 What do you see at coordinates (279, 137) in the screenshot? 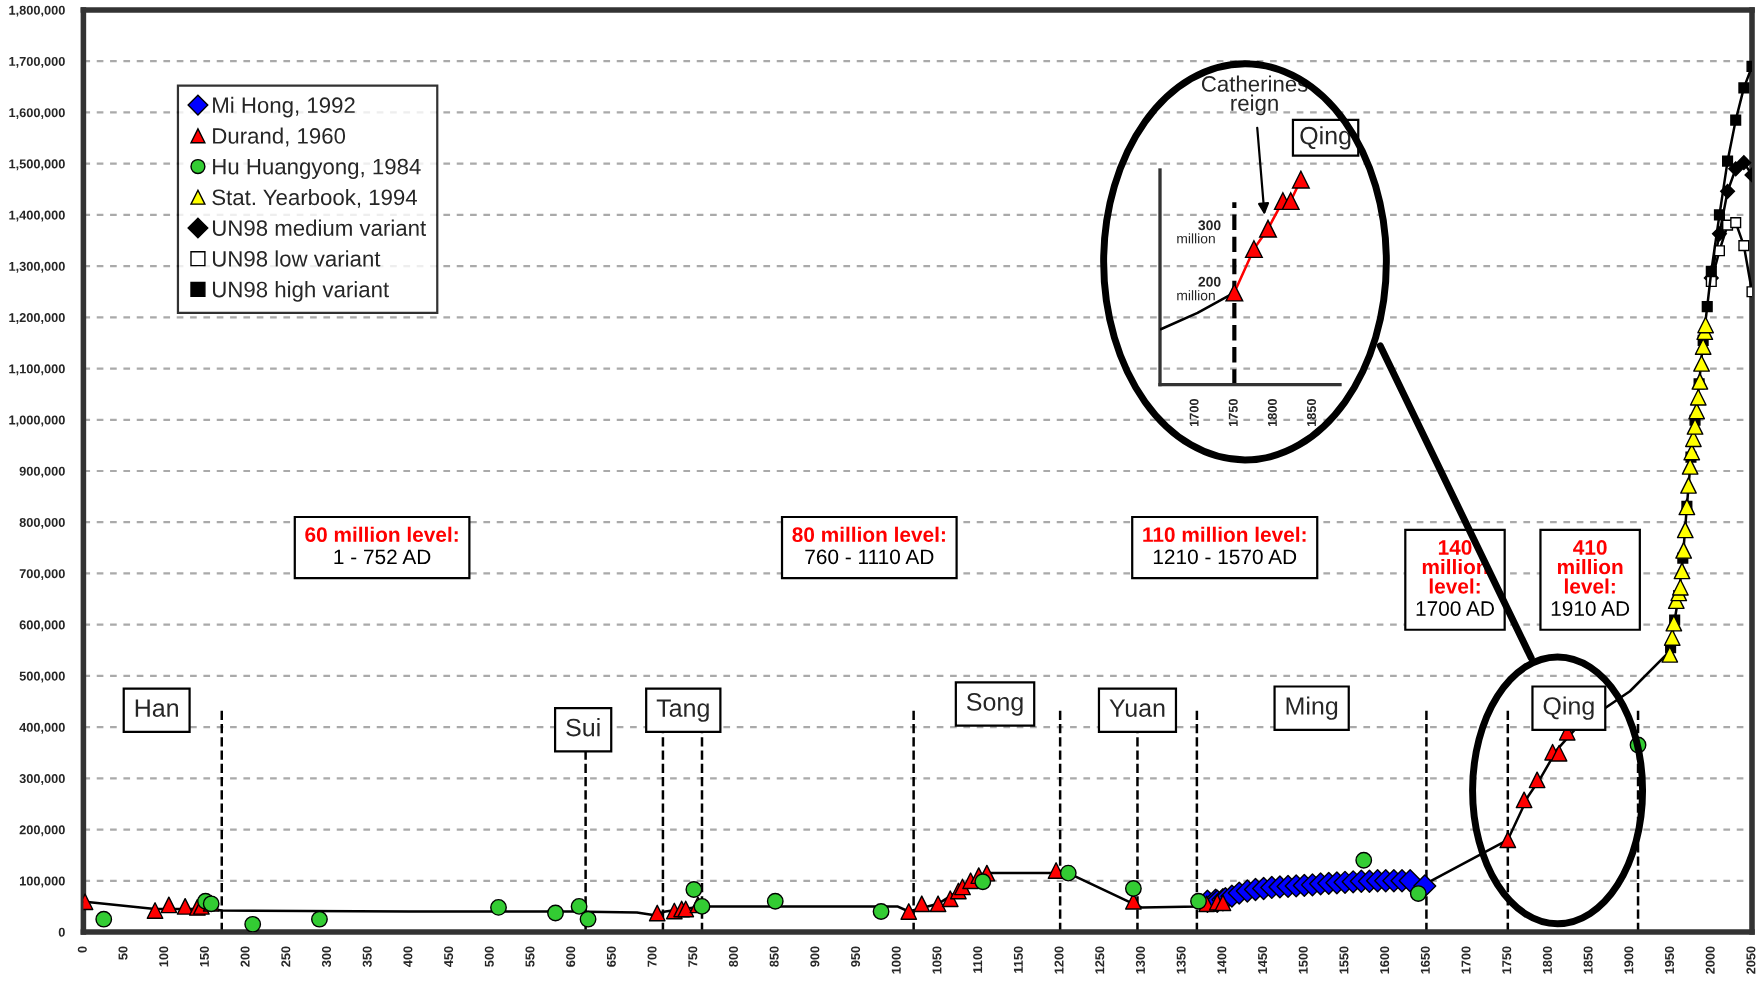
I see `legend-label: Durand, 1960` at bounding box center [279, 137].